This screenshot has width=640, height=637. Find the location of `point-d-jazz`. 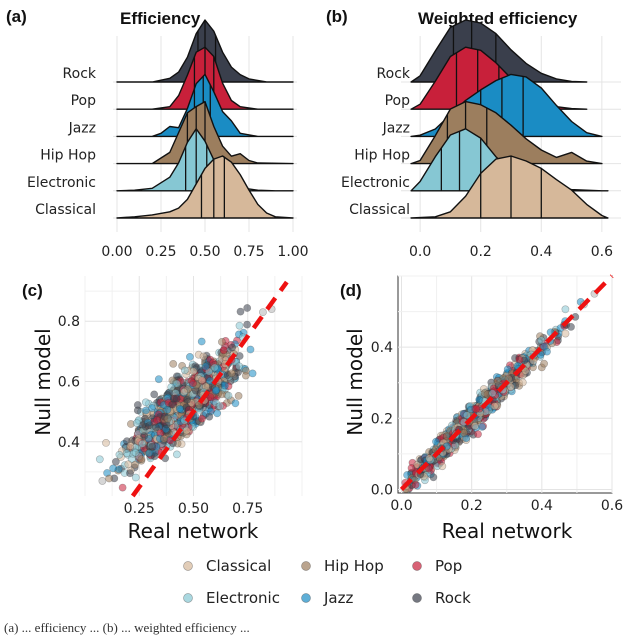

point-d-jazz is located at coordinates (436, 441).